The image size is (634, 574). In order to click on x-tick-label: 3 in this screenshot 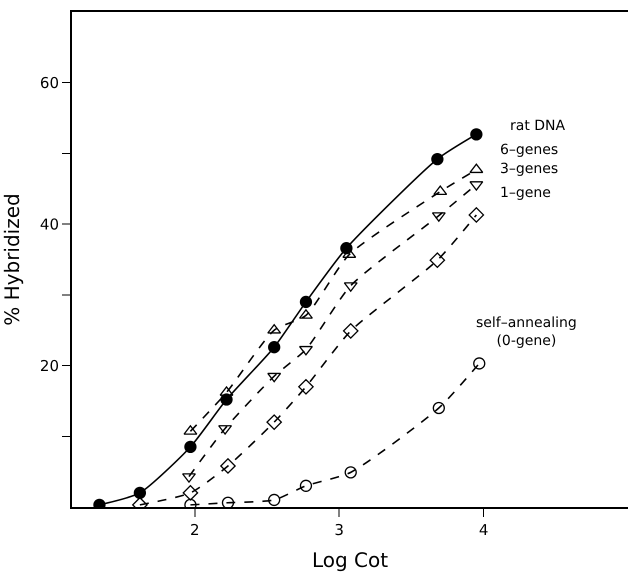, I will do `click(339, 530)`.